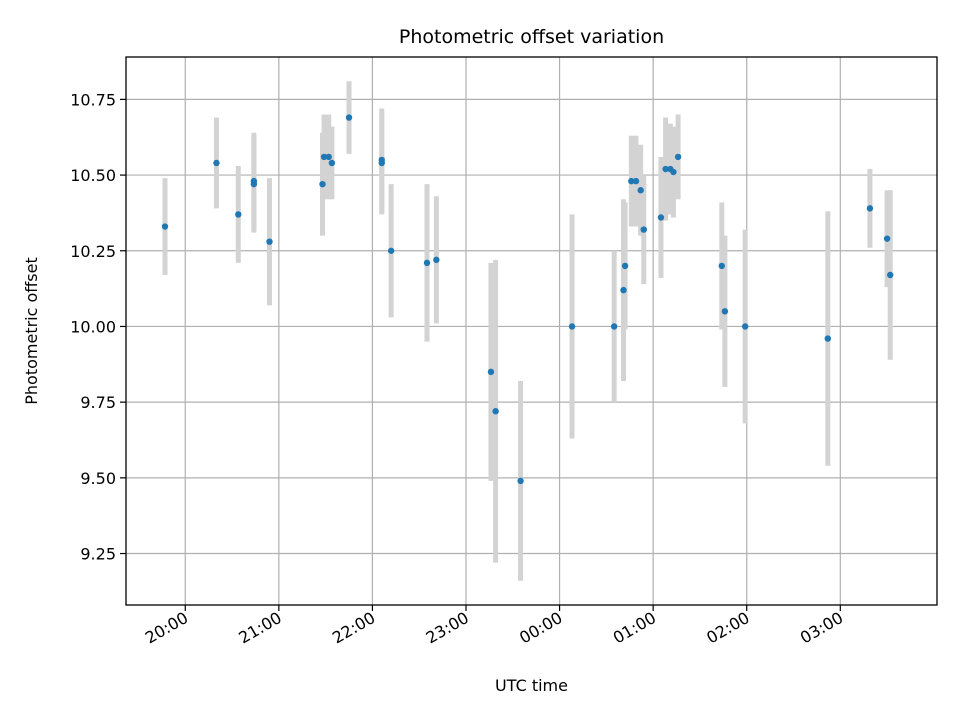 This screenshot has height=720, width=960. What do you see at coordinates (98, 402) in the screenshot?
I see `y-tick-label: 9.75` at bounding box center [98, 402].